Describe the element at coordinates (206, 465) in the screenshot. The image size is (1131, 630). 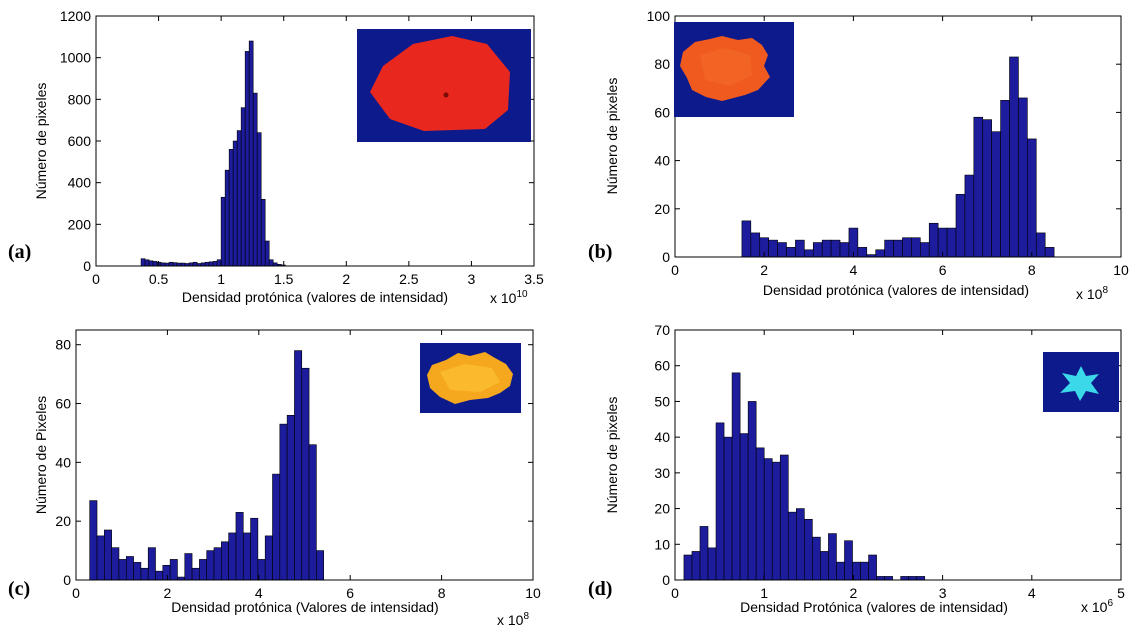
I see `bars-c` at that location.